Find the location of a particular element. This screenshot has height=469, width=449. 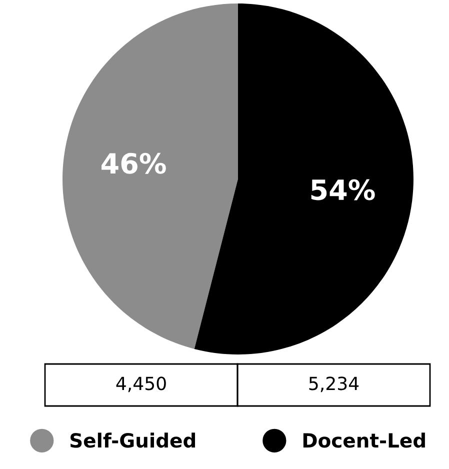

data-label: 46% is located at coordinates (134, 163).